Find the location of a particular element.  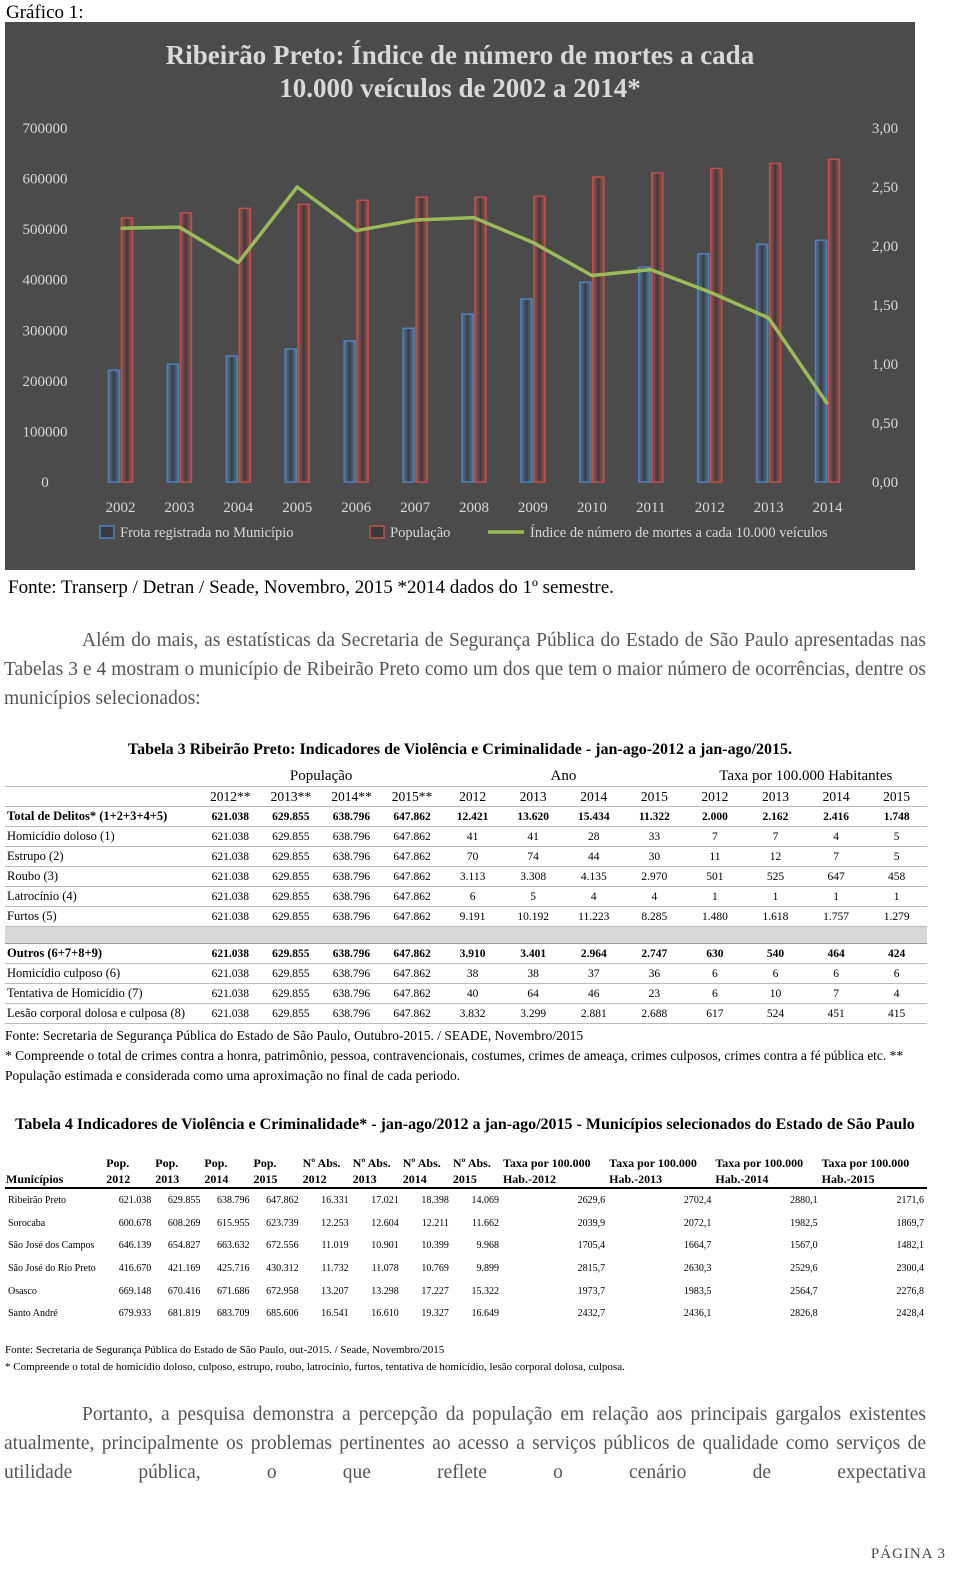

column-header: Nº Abs. 2014 is located at coordinates (426, 1172).